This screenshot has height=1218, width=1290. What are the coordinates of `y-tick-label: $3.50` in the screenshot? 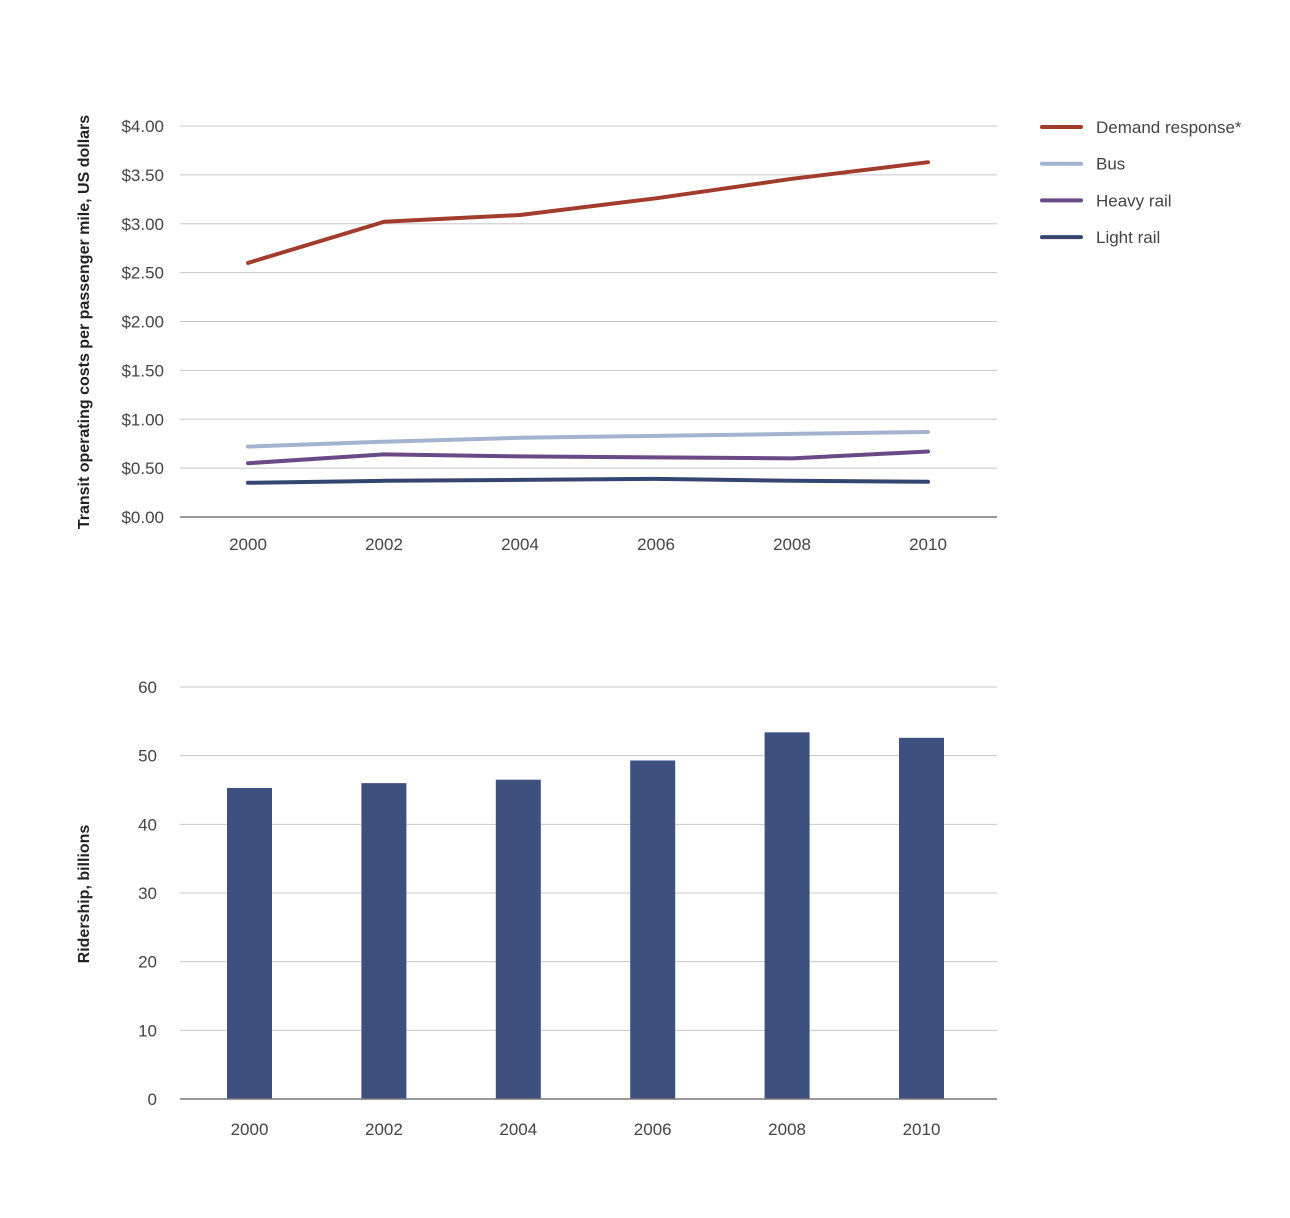 It's located at (142, 175).